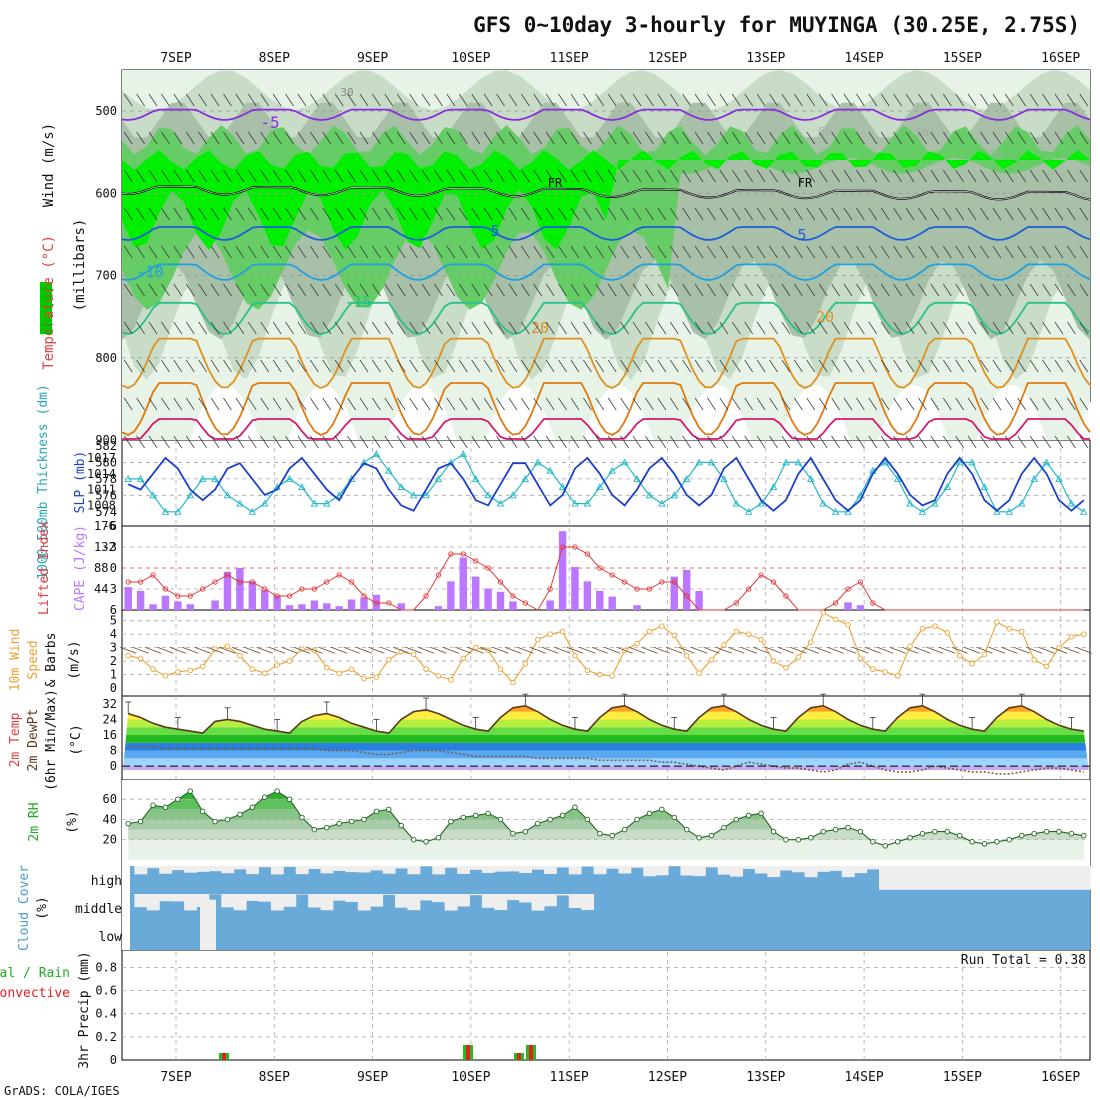 This screenshot has width=1100, height=1100. I want to click on precip-conv-bar, so click(224, 1056).